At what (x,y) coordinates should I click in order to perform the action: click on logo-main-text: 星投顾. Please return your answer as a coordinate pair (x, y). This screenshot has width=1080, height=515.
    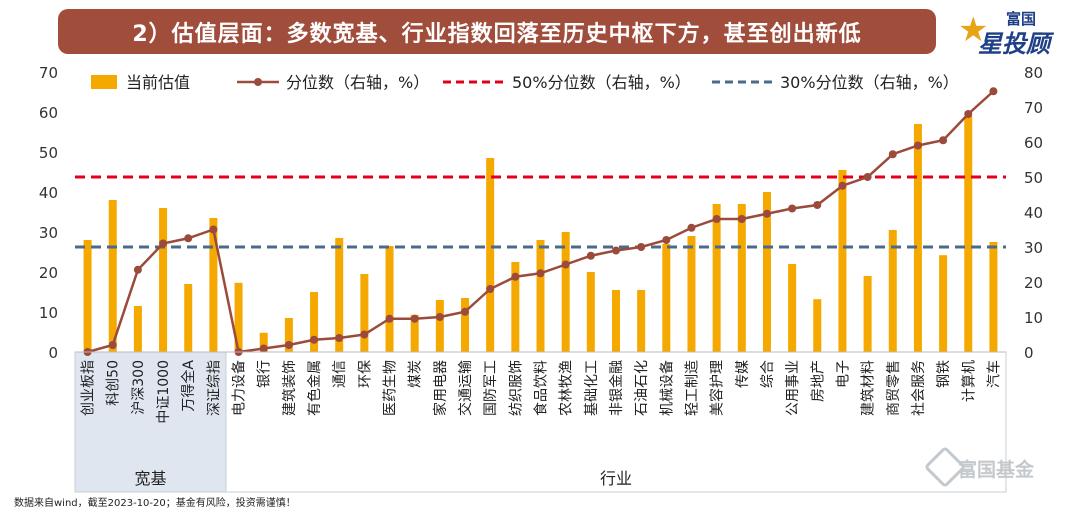
    Looking at the image, I should click on (1014, 44).